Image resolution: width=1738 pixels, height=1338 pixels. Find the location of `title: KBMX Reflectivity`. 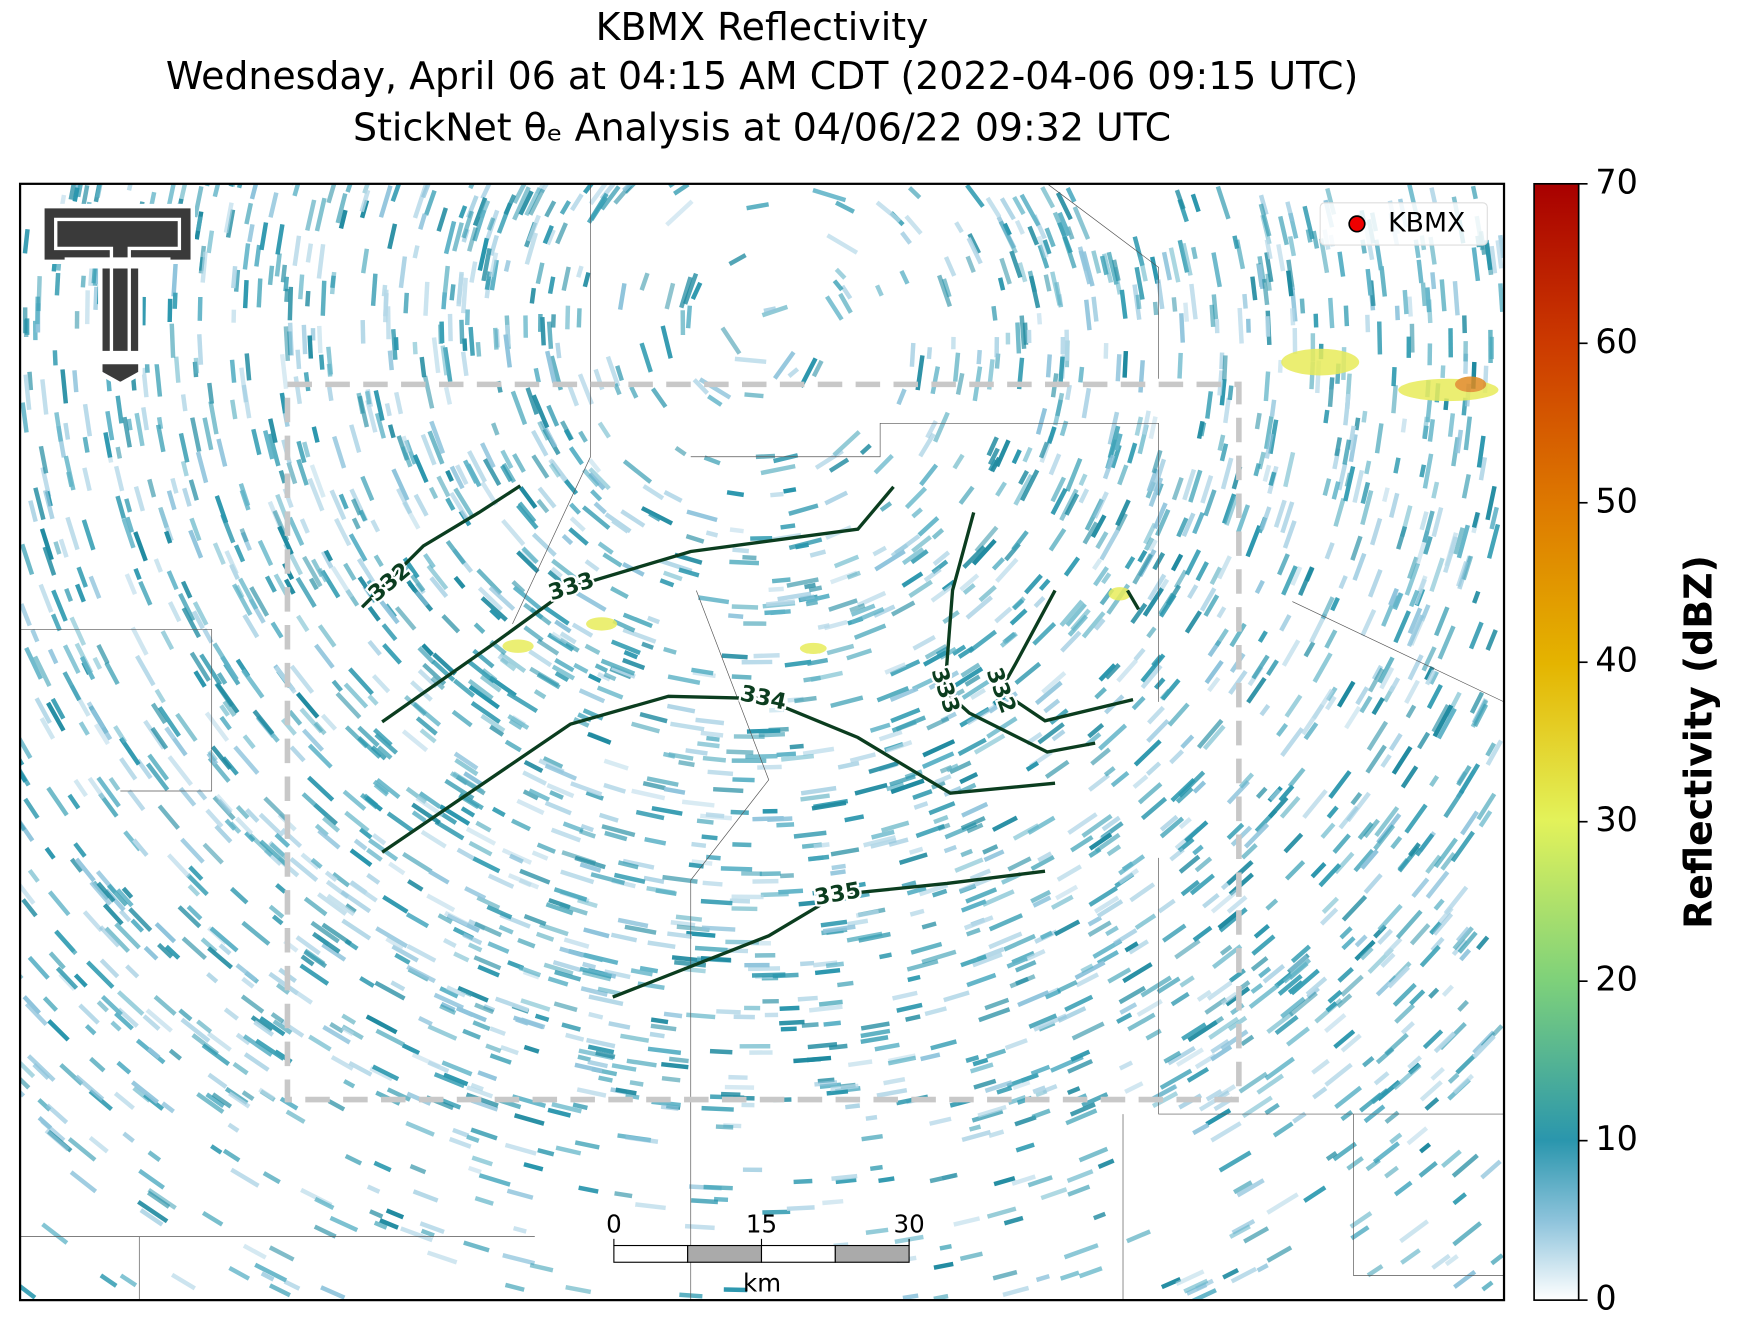

title: KBMX Reflectivity is located at coordinates (762, 27).